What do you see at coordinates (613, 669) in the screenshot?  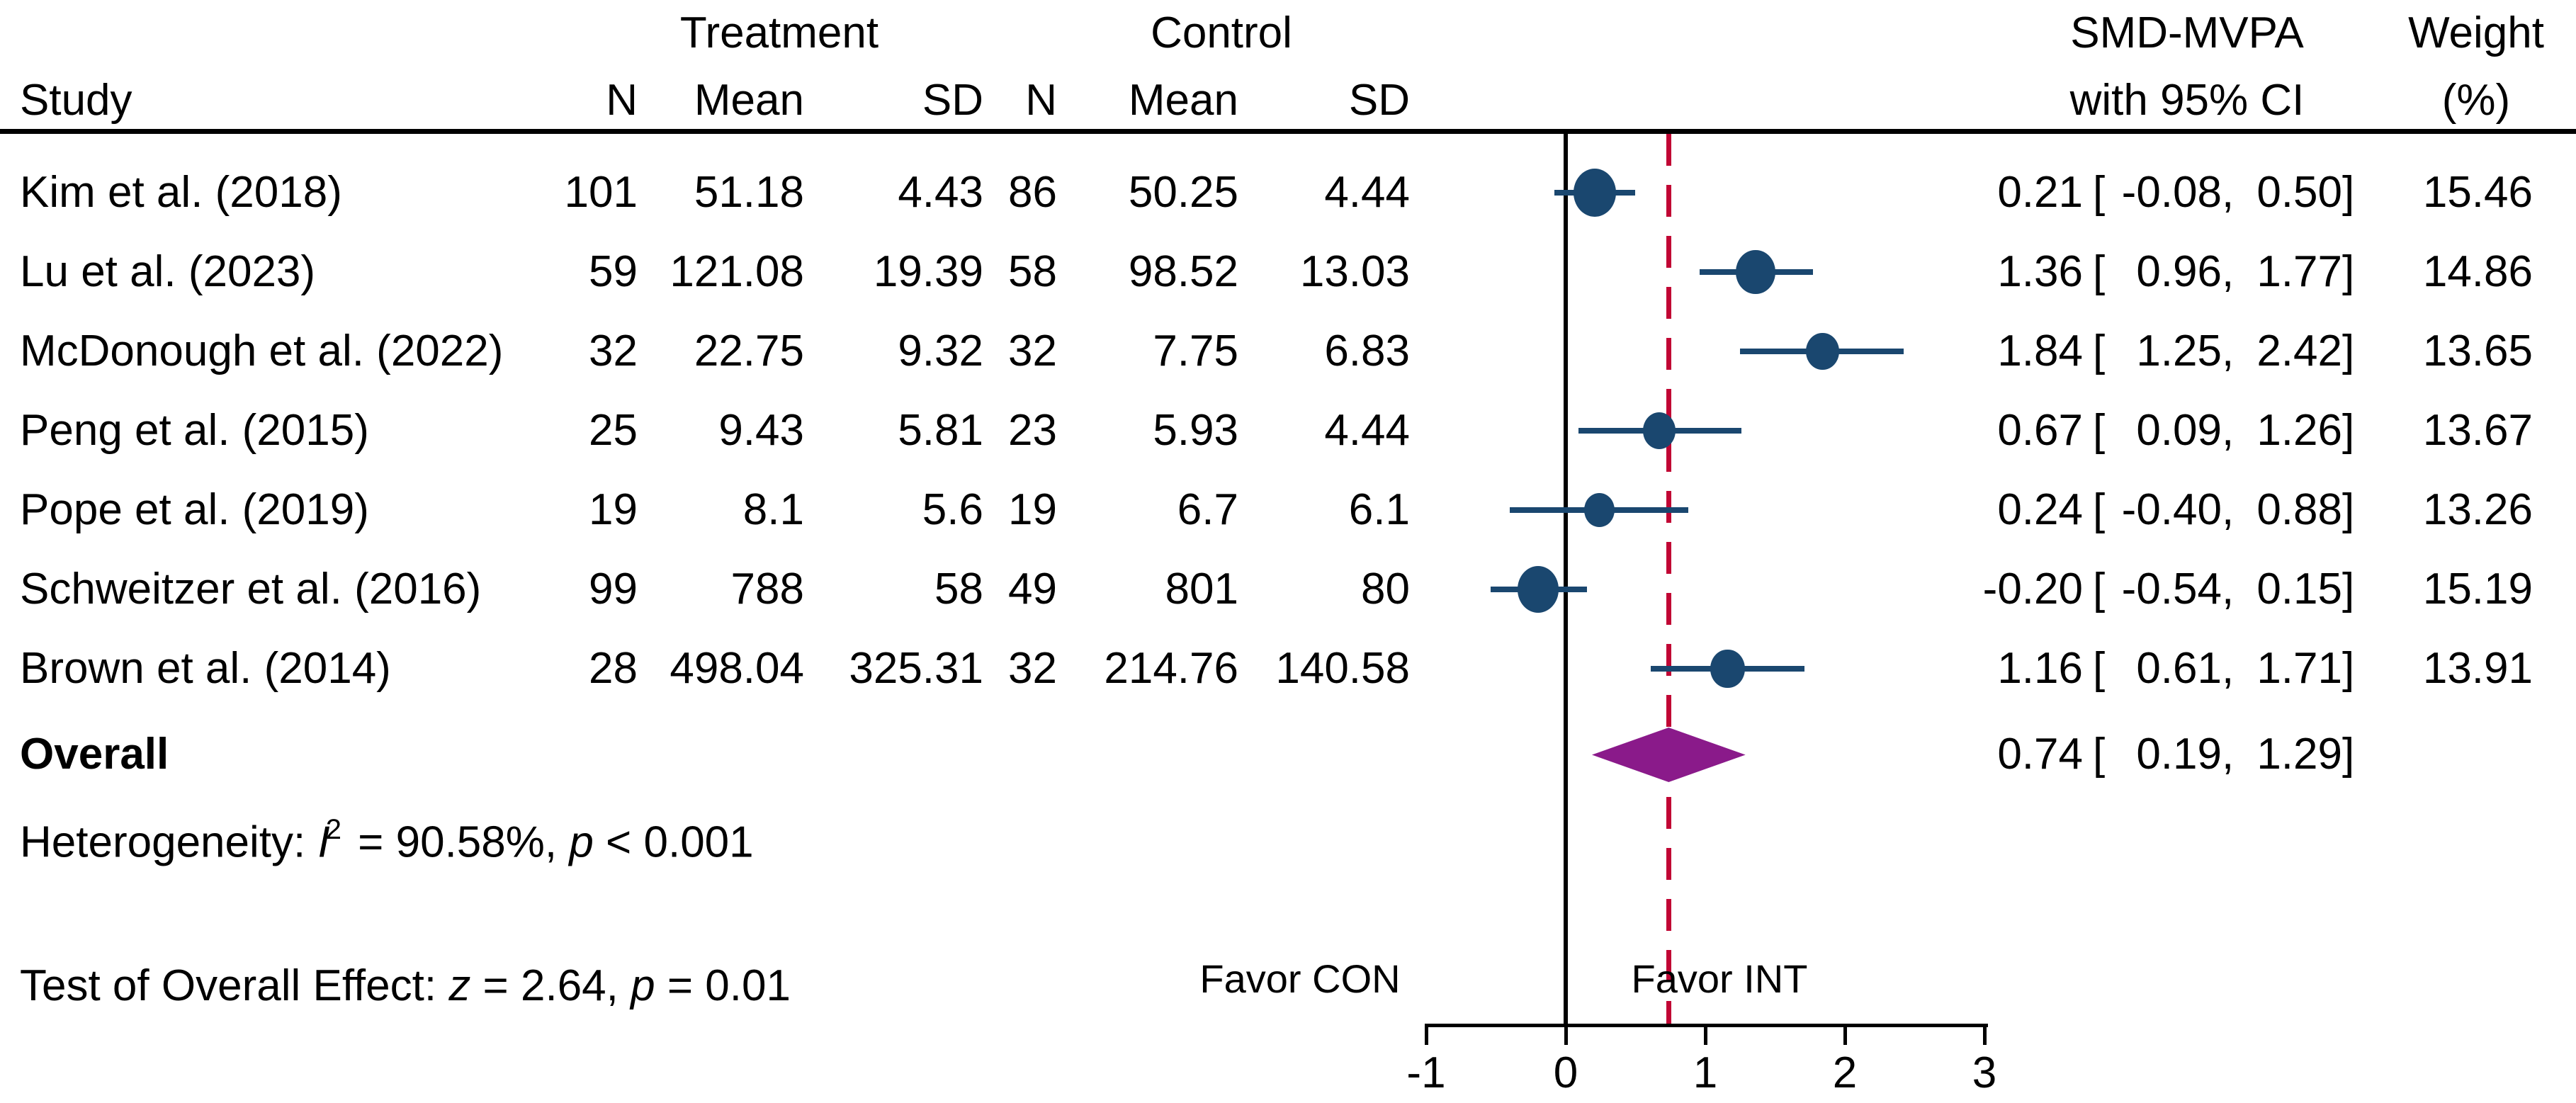 I see `treatment-n-cell: 28` at bounding box center [613, 669].